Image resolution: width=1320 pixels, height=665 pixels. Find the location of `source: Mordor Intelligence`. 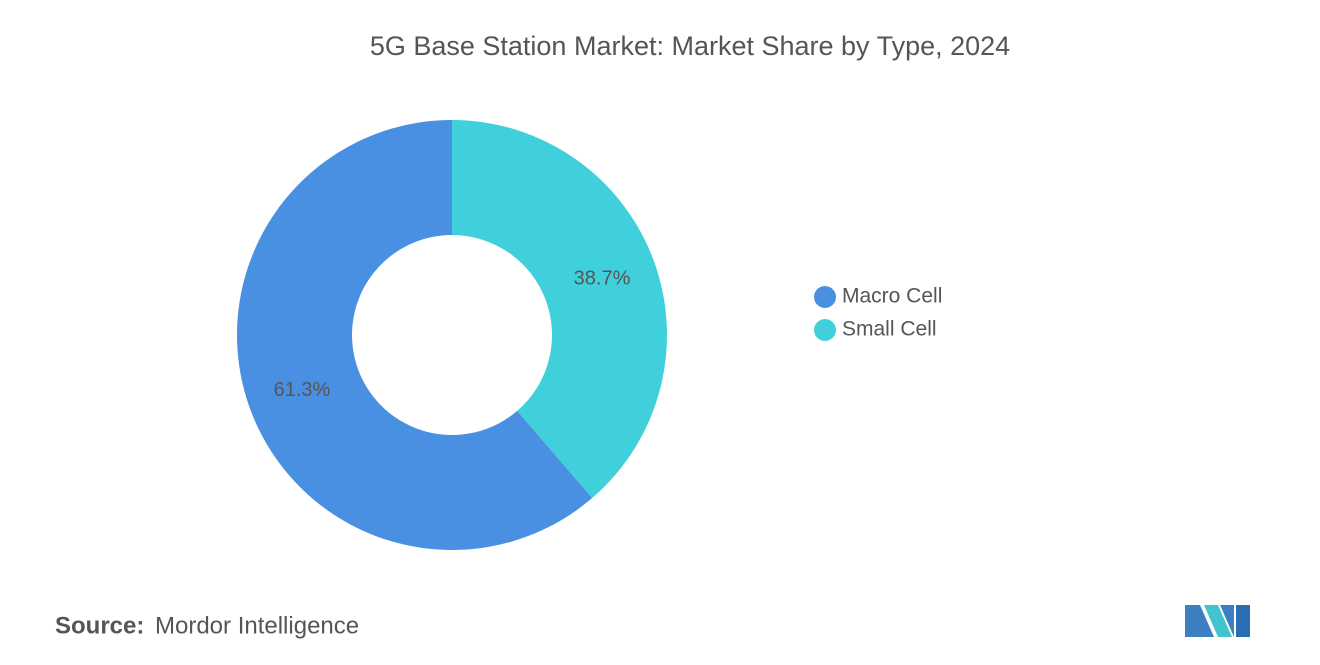

source: Mordor Intelligence is located at coordinates (257, 625).